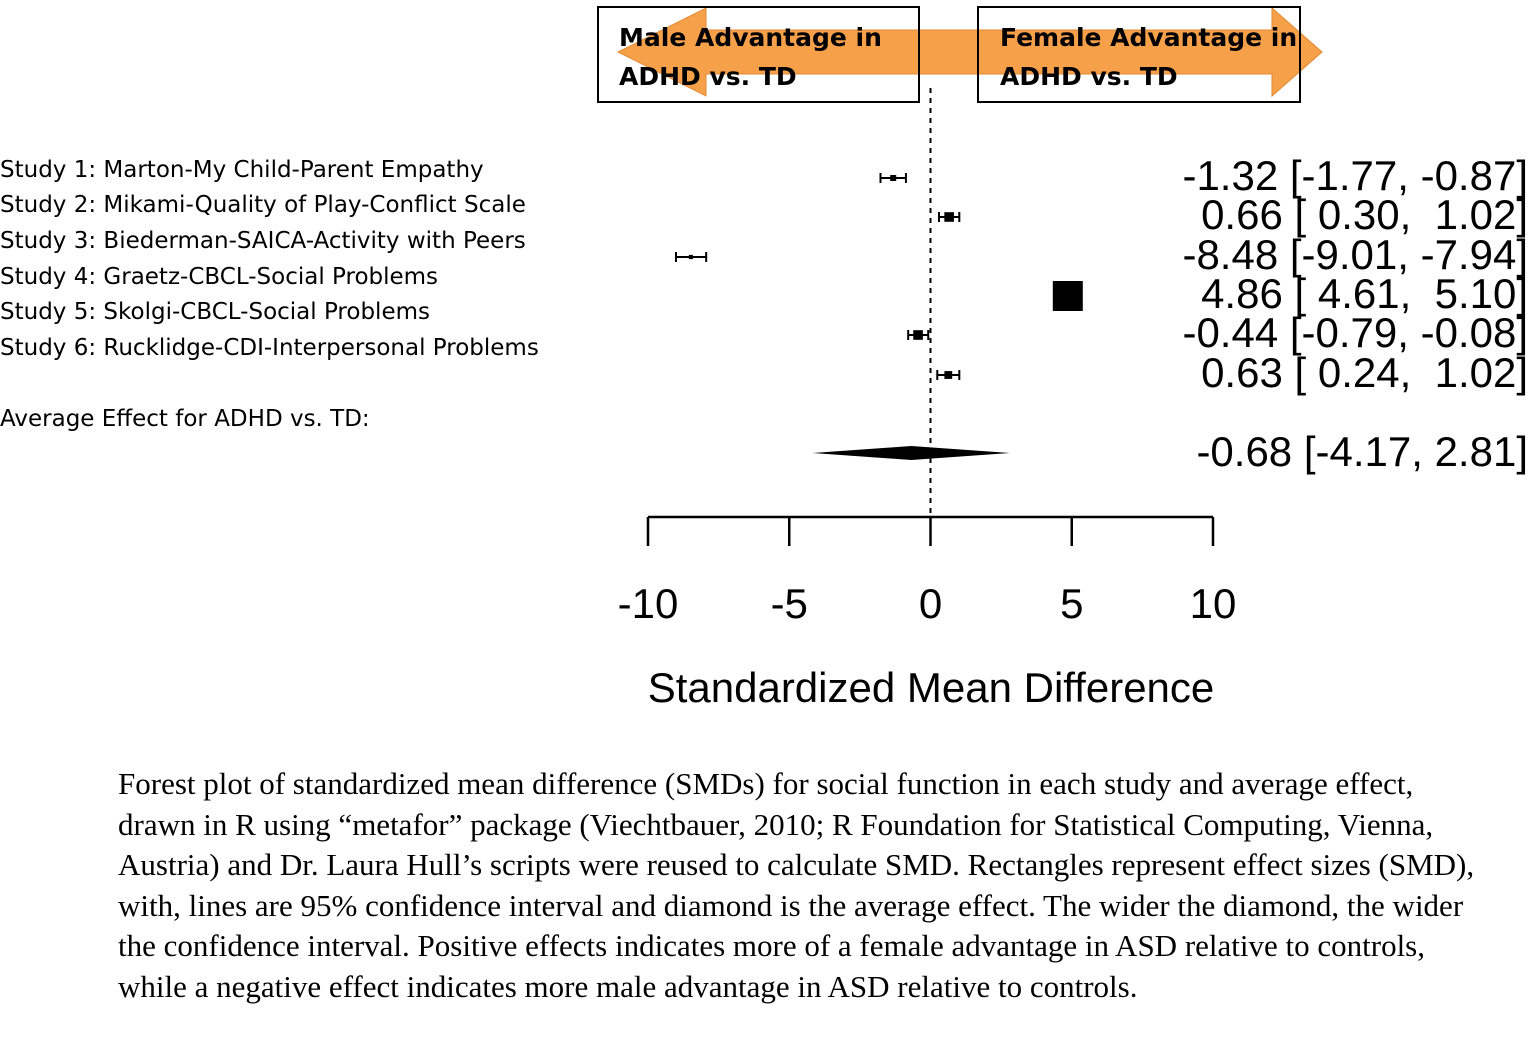  What do you see at coordinates (1364, 293) in the screenshot?
I see `ci-text: 4.86 [ 4.61, 5.10]` at bounding box center [1364, 293].